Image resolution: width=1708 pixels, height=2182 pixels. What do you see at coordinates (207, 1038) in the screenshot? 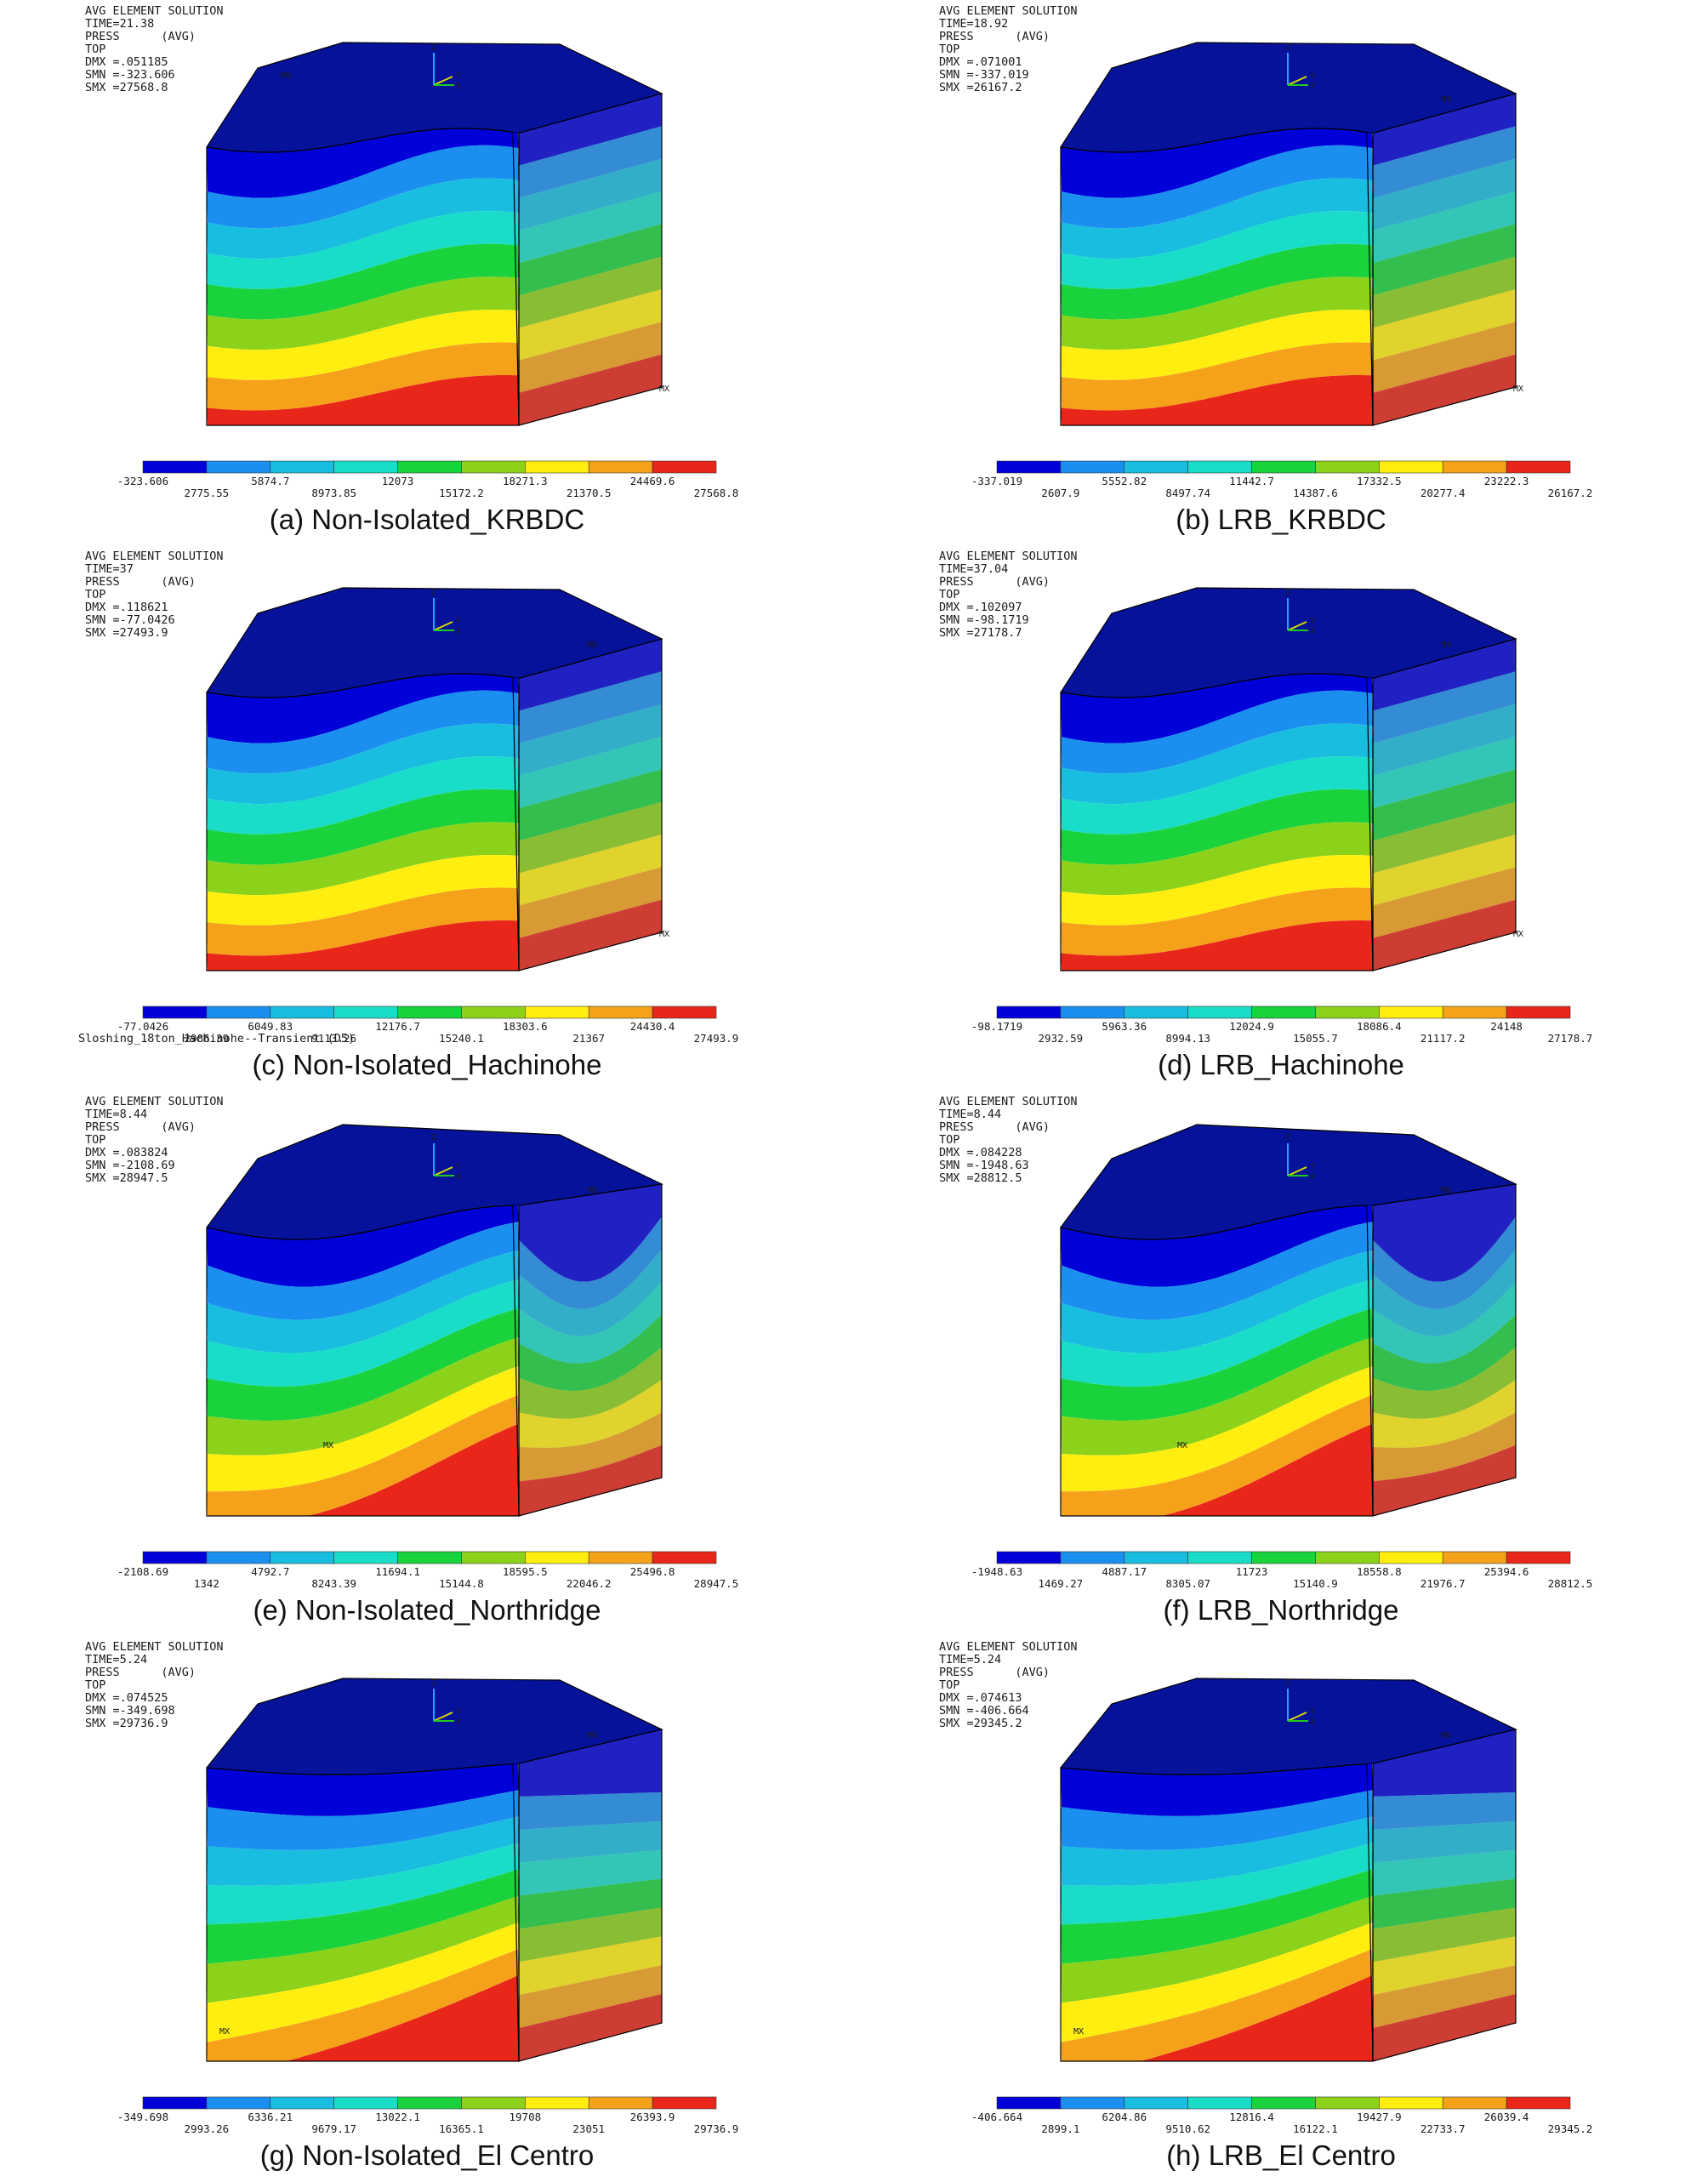
I see `legend-tick-label: 2986.39` at bounding box center [207, 1038].